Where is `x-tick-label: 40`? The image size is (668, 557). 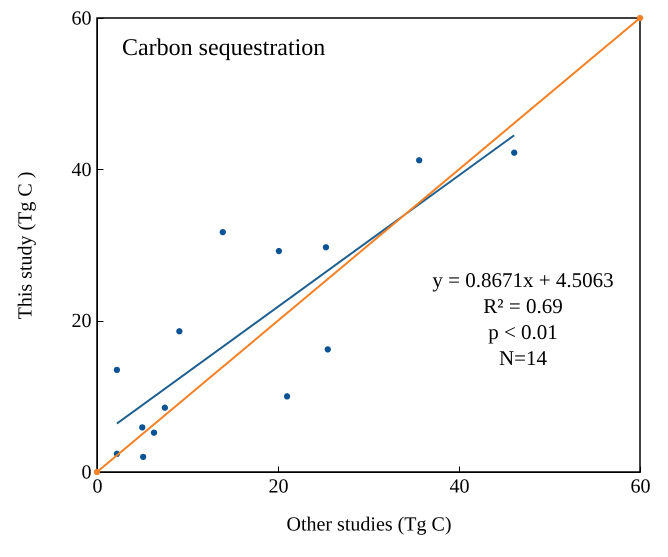
x-tick-label: 40 is located at coordinates (460, 487).